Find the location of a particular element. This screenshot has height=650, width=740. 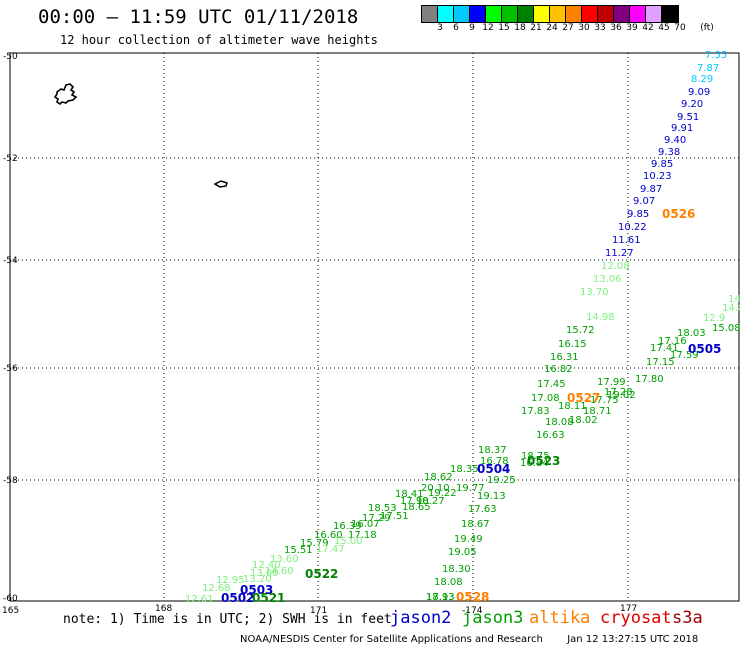

pass-time-label: 0504 is located at coordinates (493, 469).